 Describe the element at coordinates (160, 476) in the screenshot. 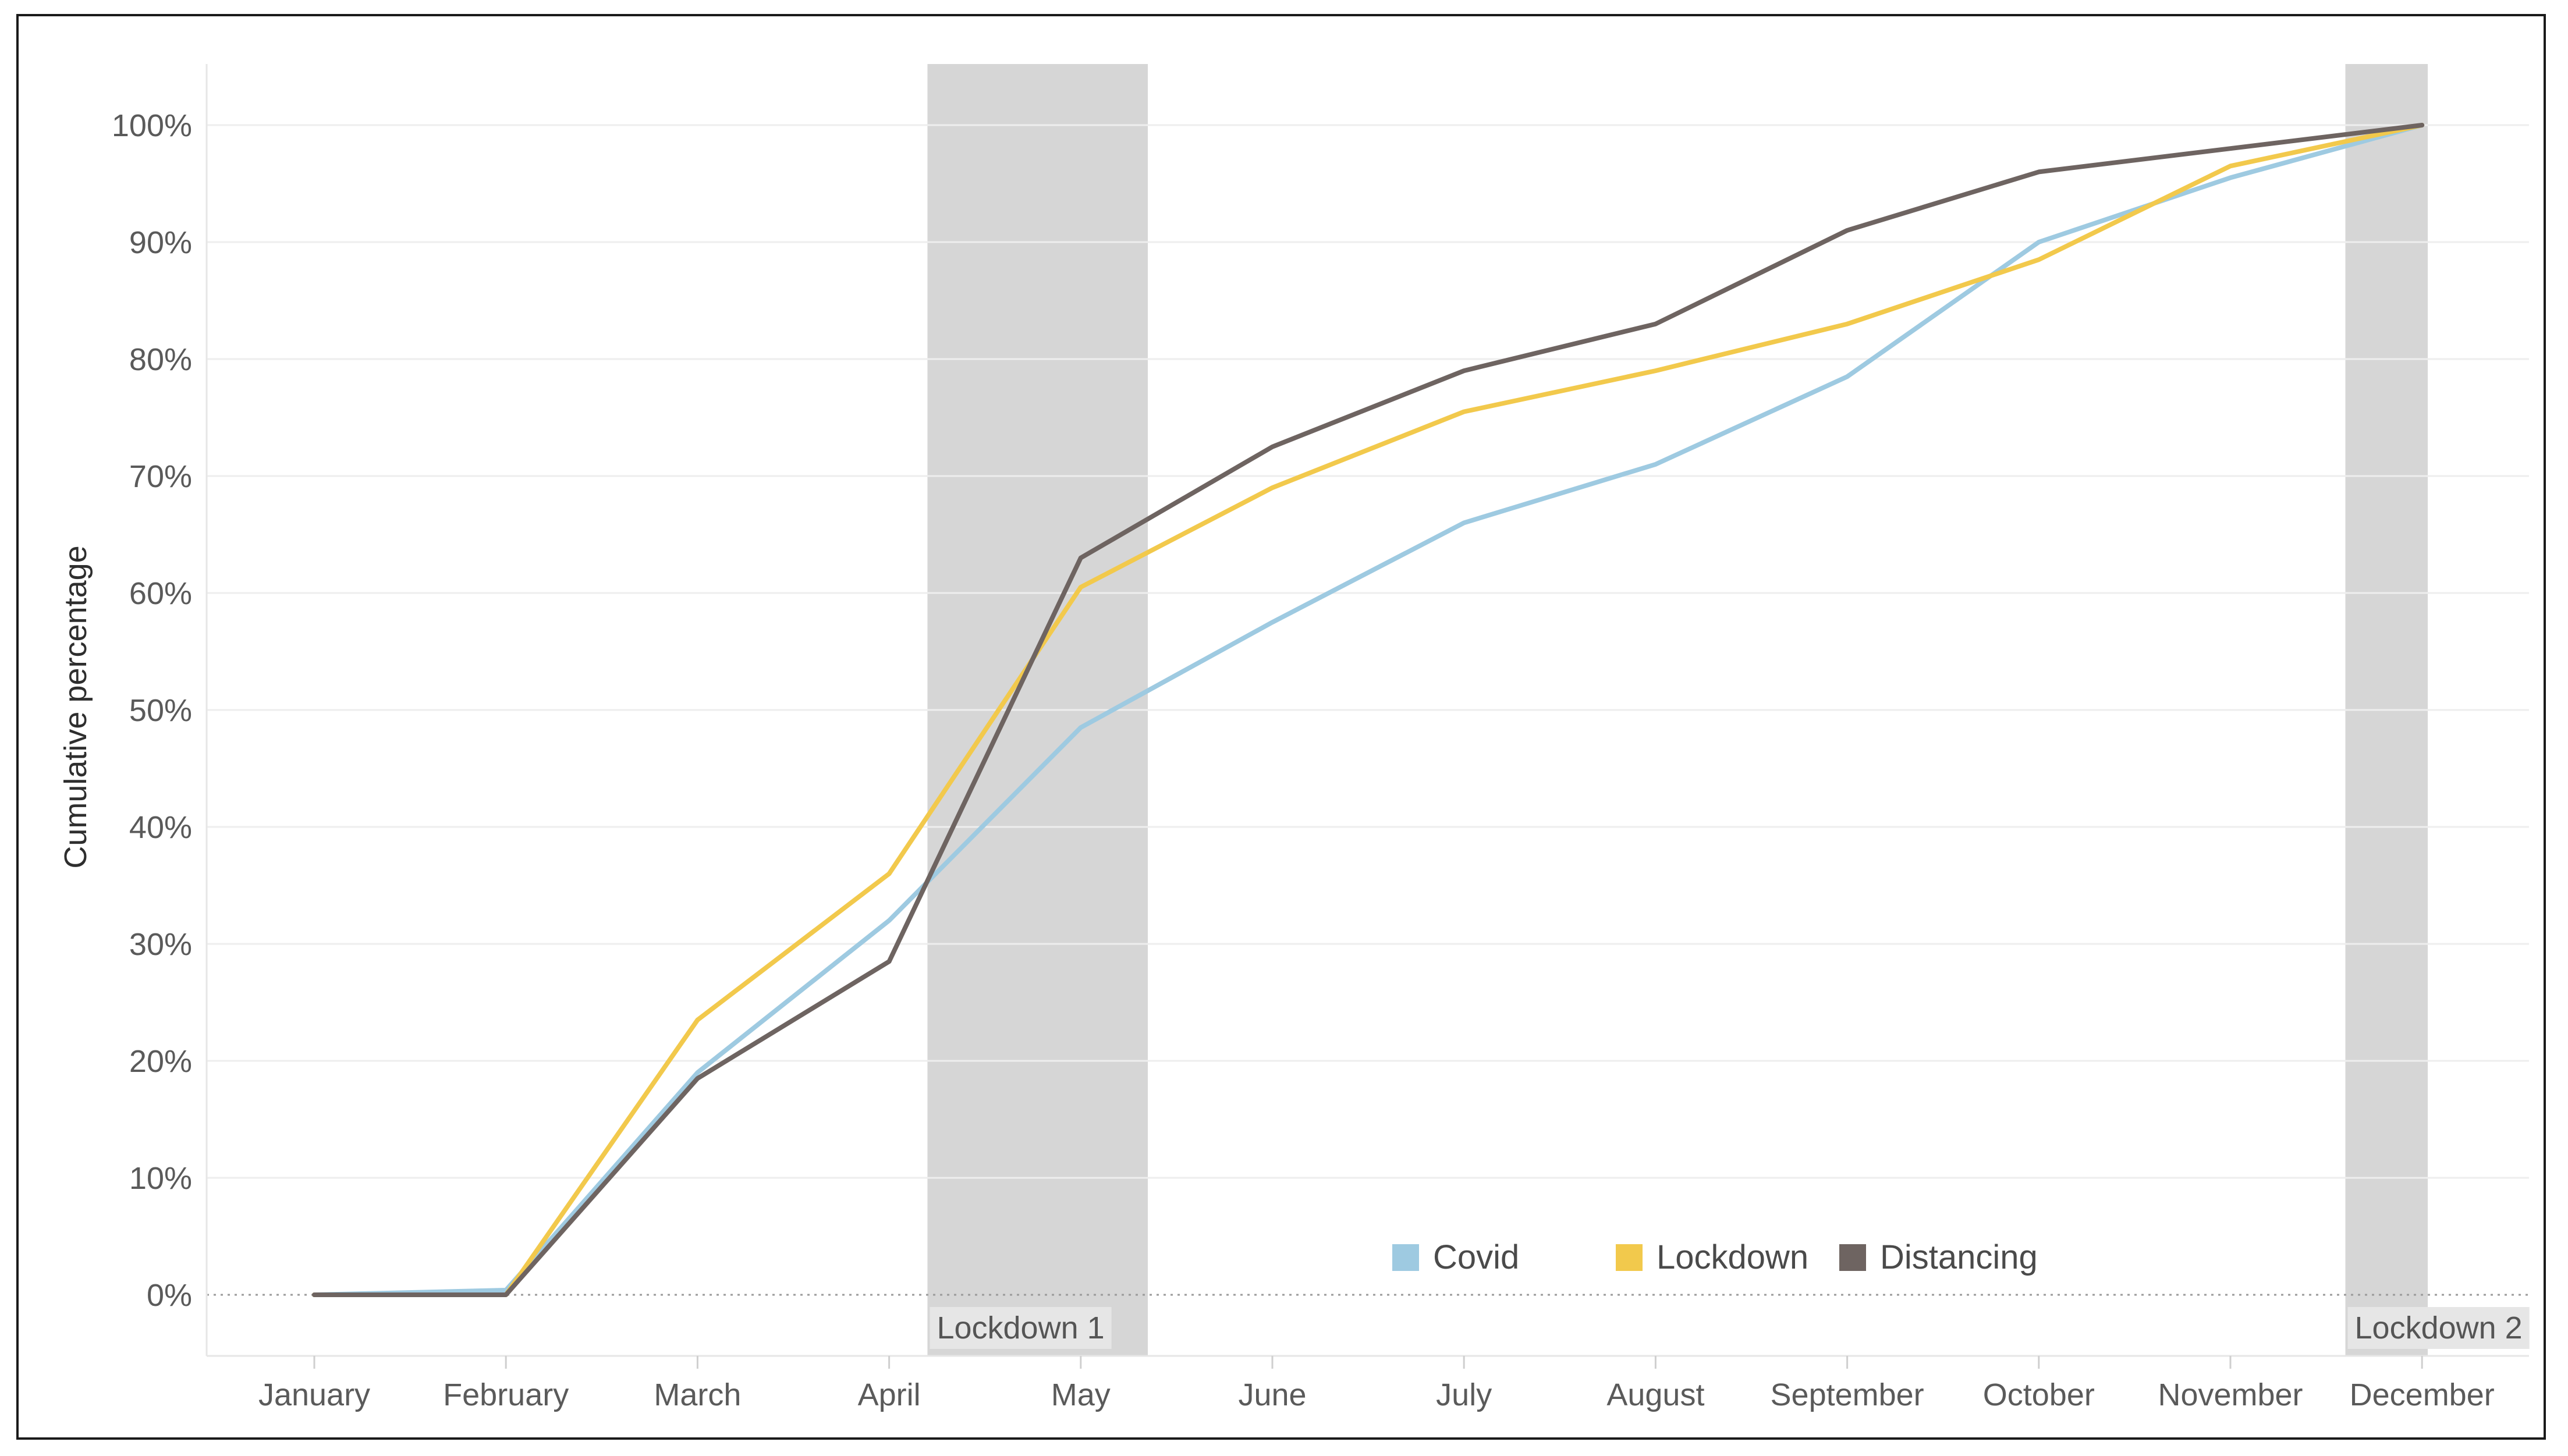

I see `y-tick-label: 70%` at that location.